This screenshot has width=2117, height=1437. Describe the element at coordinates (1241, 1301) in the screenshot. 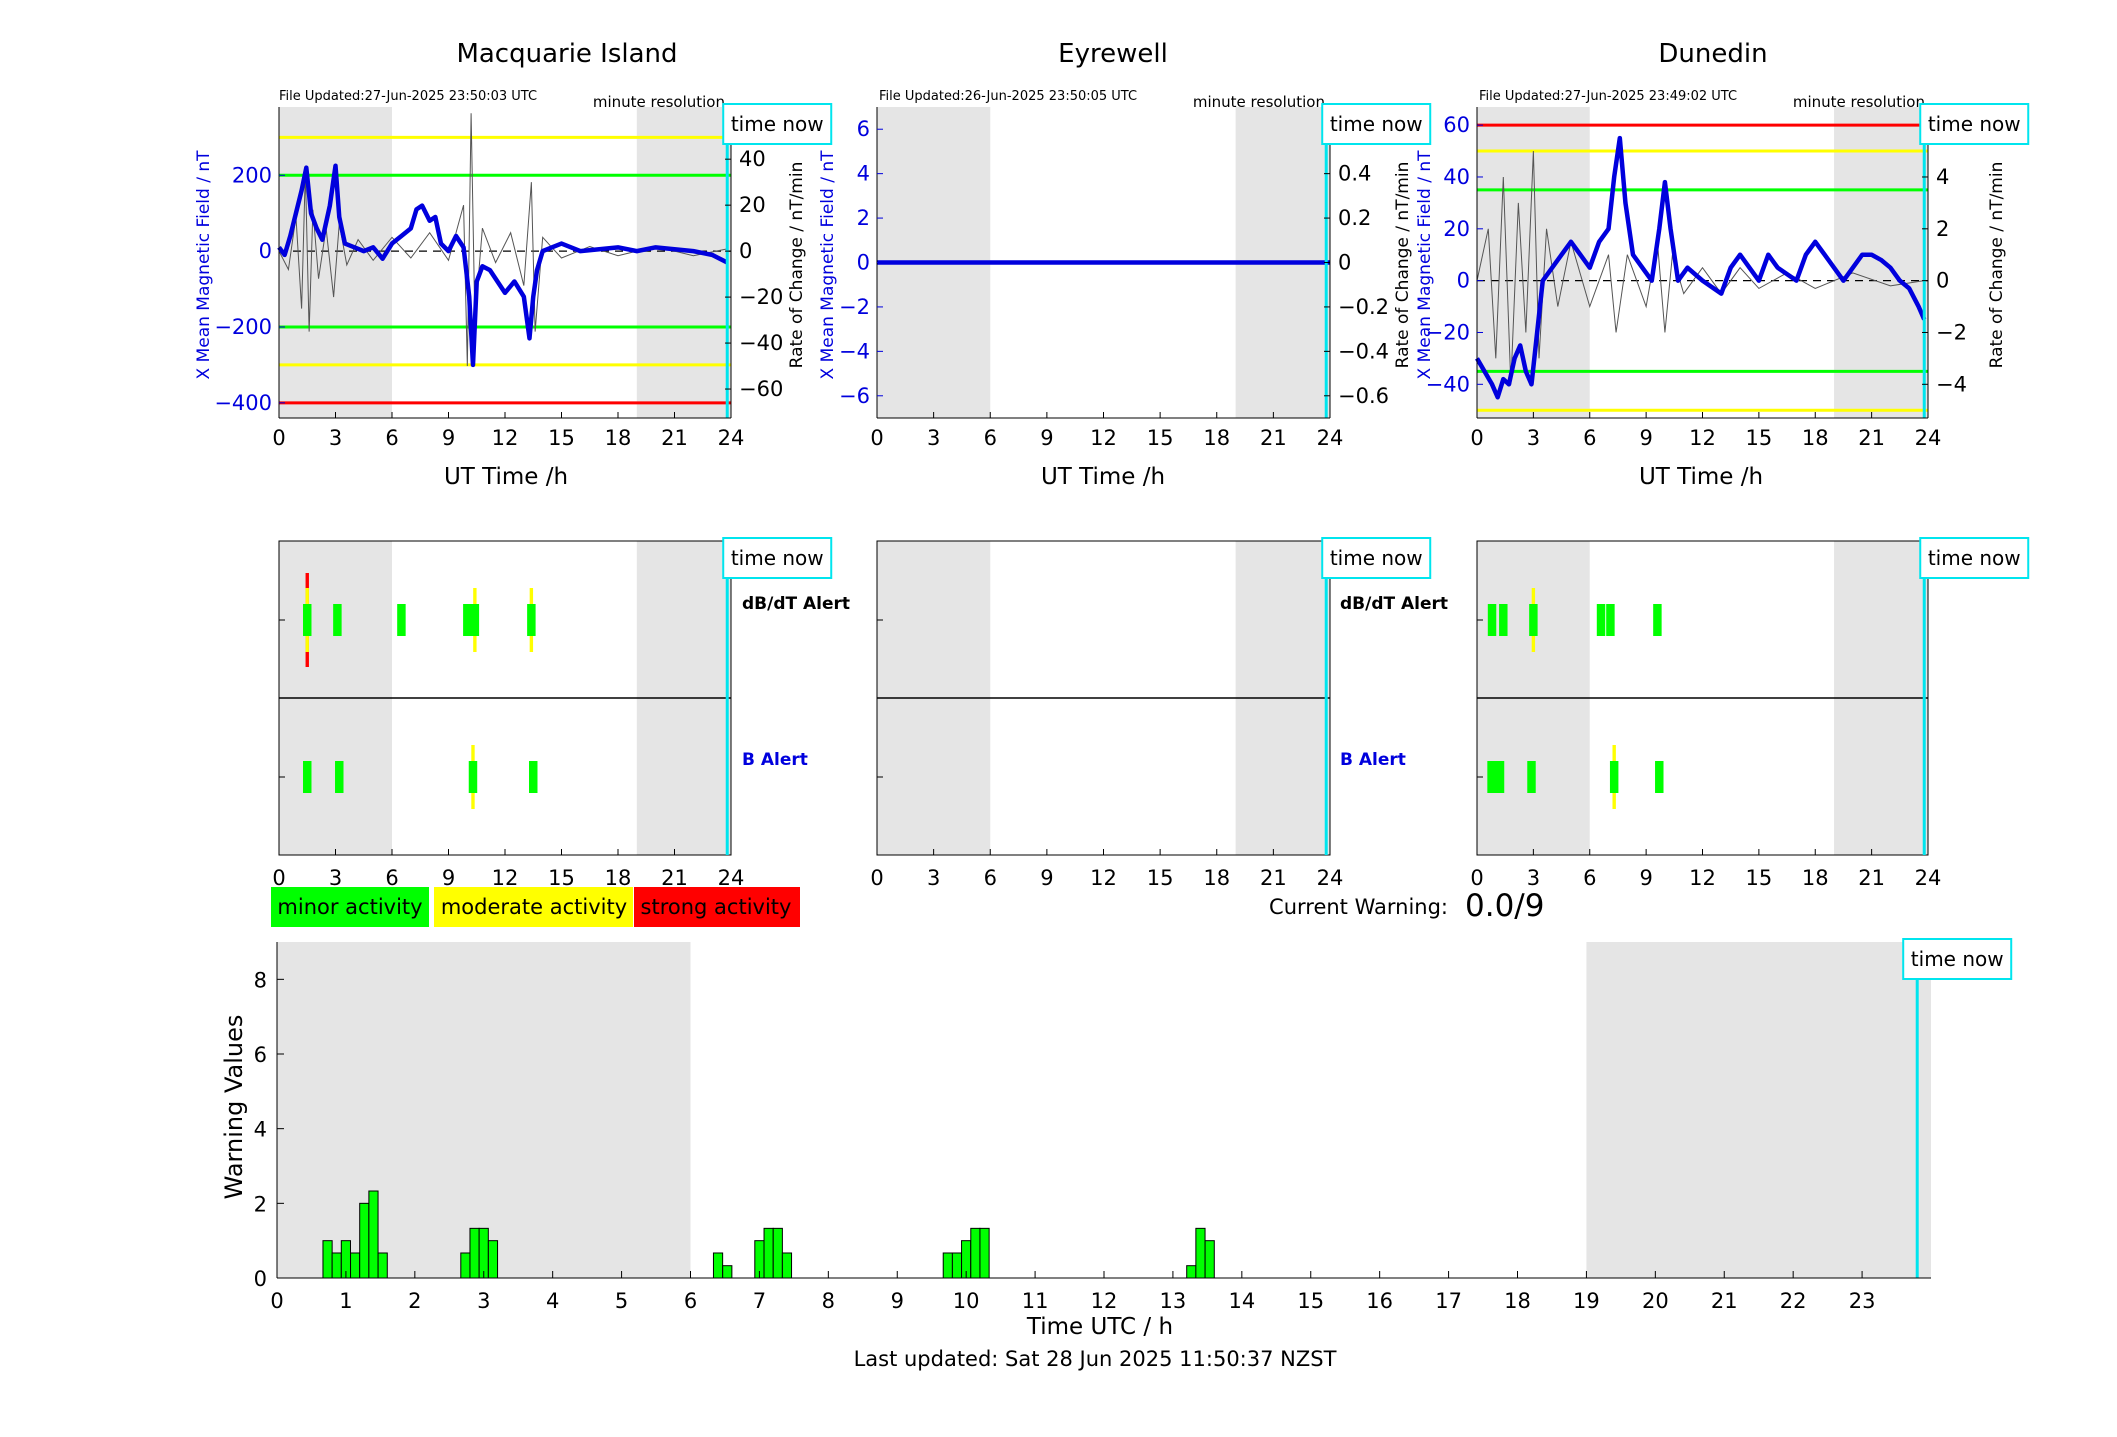

I see `x-tick-label: 14` at that location.